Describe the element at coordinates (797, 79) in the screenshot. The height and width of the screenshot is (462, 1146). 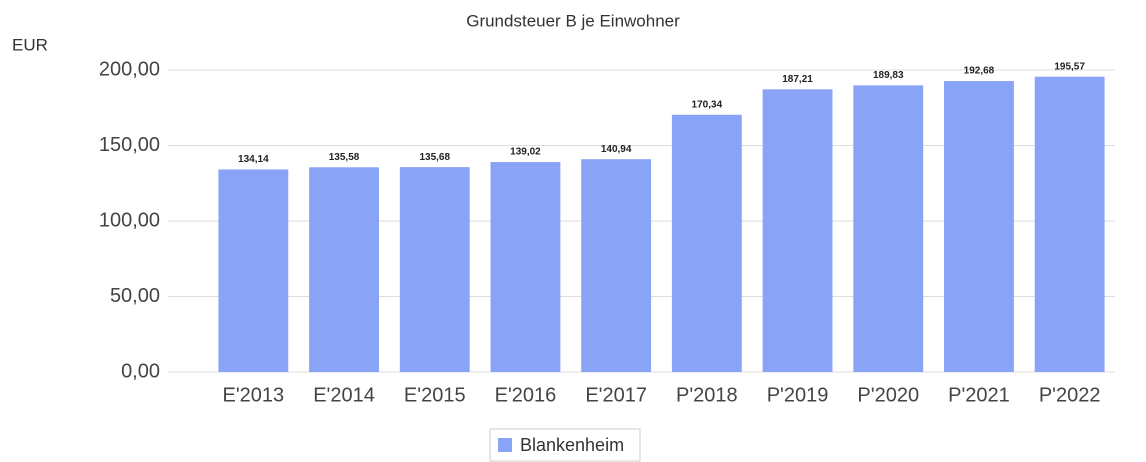
I see `data-label: 187,21` at that location.